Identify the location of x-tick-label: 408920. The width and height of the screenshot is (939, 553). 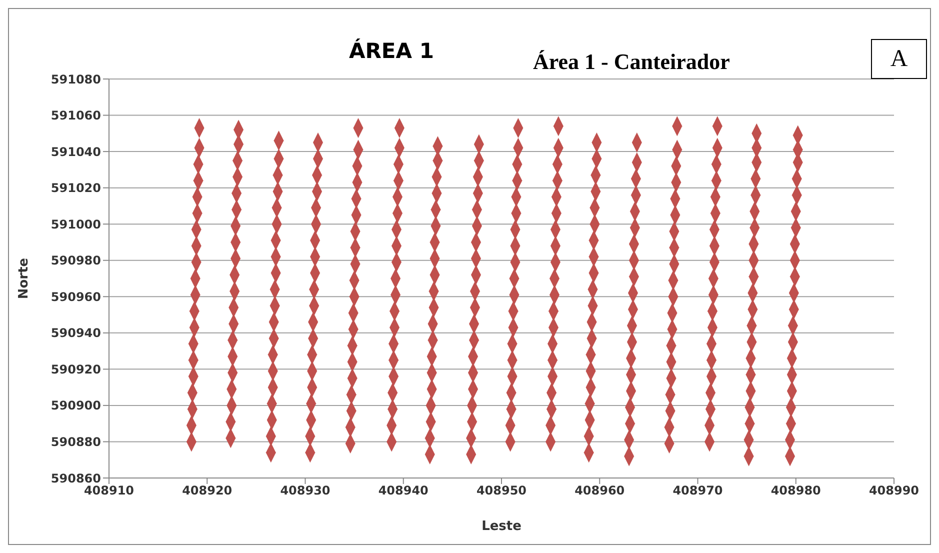
(207, 491).